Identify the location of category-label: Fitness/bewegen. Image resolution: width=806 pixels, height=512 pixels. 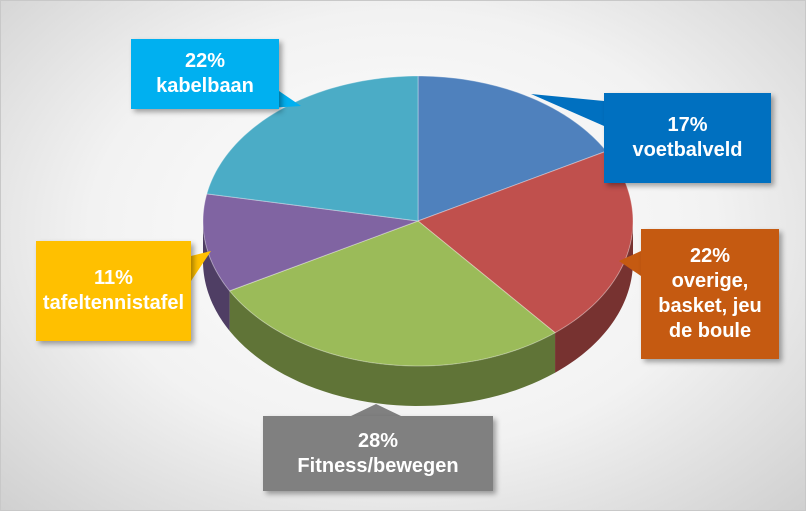
(378, 465).